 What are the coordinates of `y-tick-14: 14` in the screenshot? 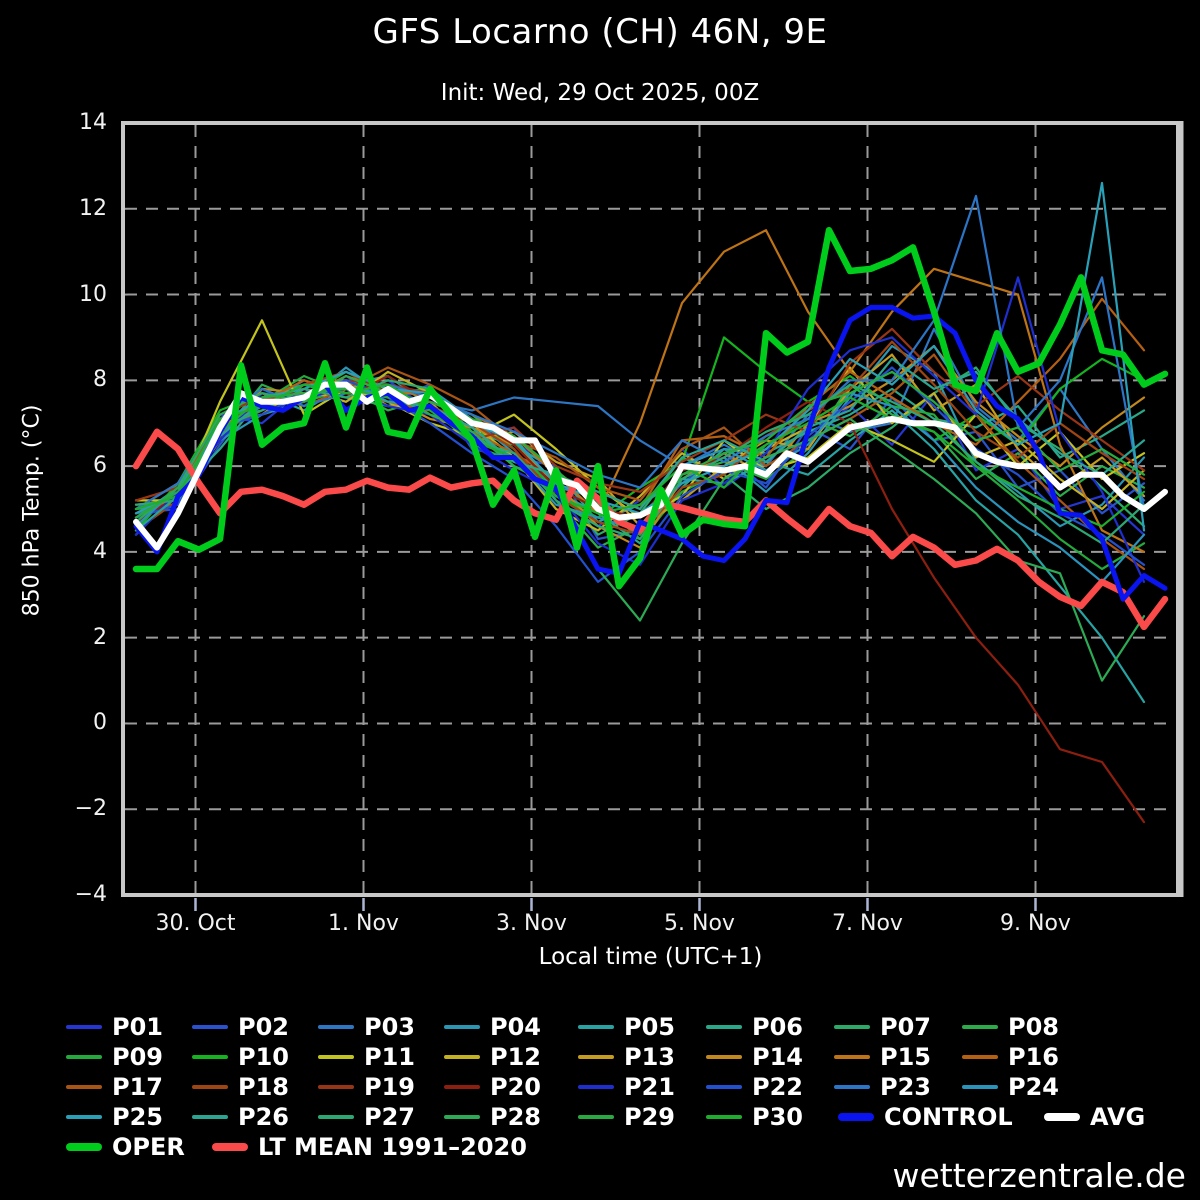 It's located at (93, 122).